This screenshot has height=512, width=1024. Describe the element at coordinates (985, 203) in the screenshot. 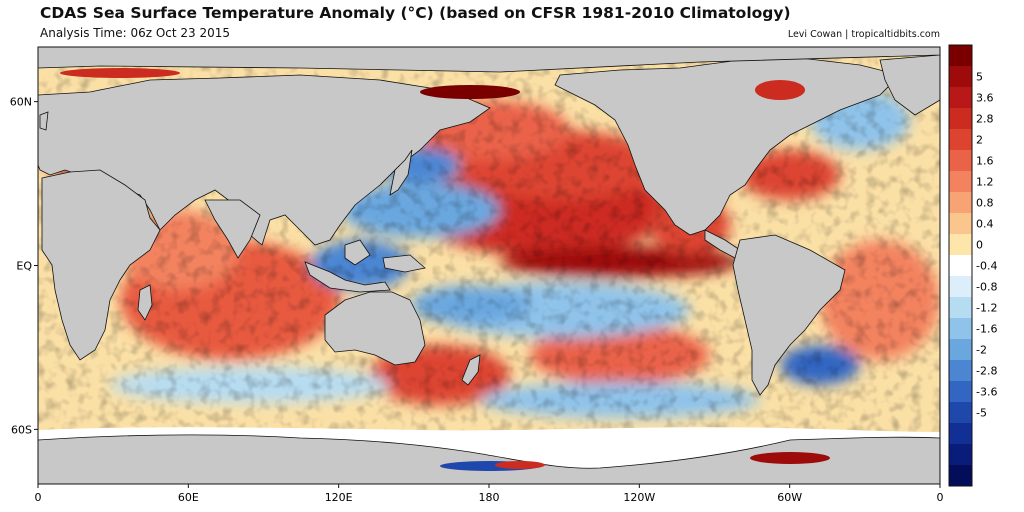

I see `colorbar-label: 0.8` at that location.